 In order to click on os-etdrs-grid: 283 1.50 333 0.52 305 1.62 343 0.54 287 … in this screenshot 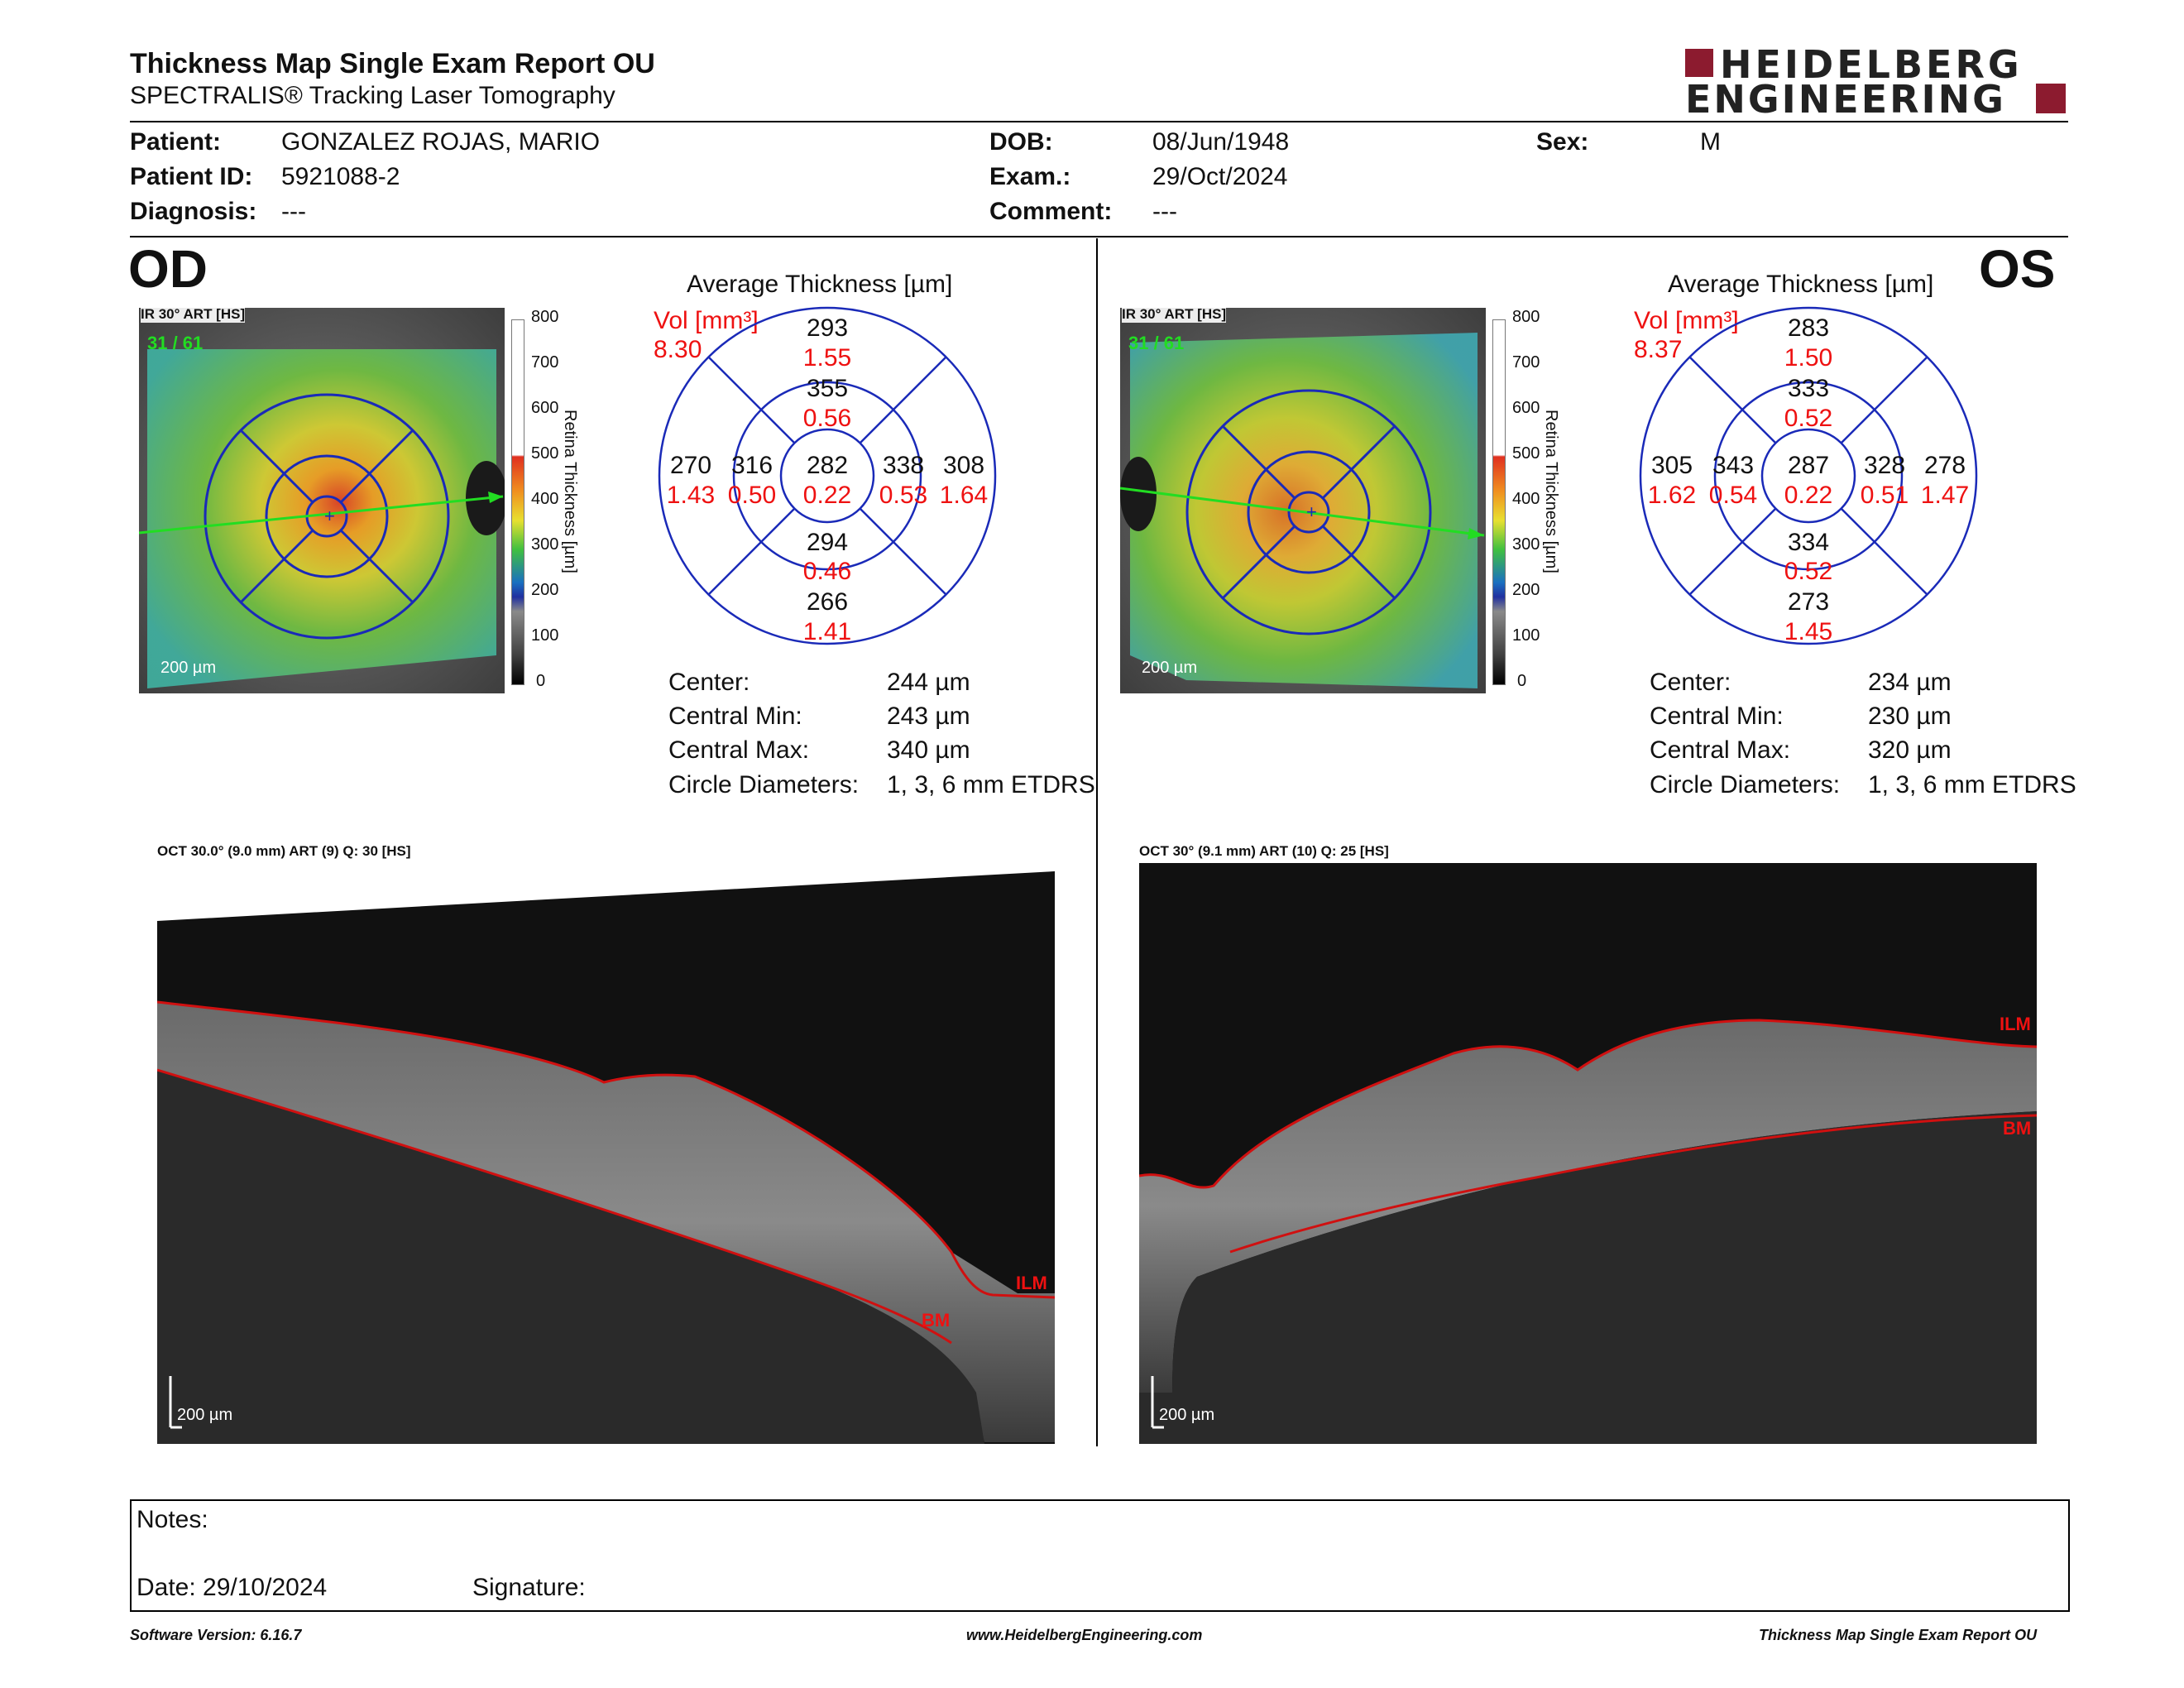, I will do `click(1808, 475)`.